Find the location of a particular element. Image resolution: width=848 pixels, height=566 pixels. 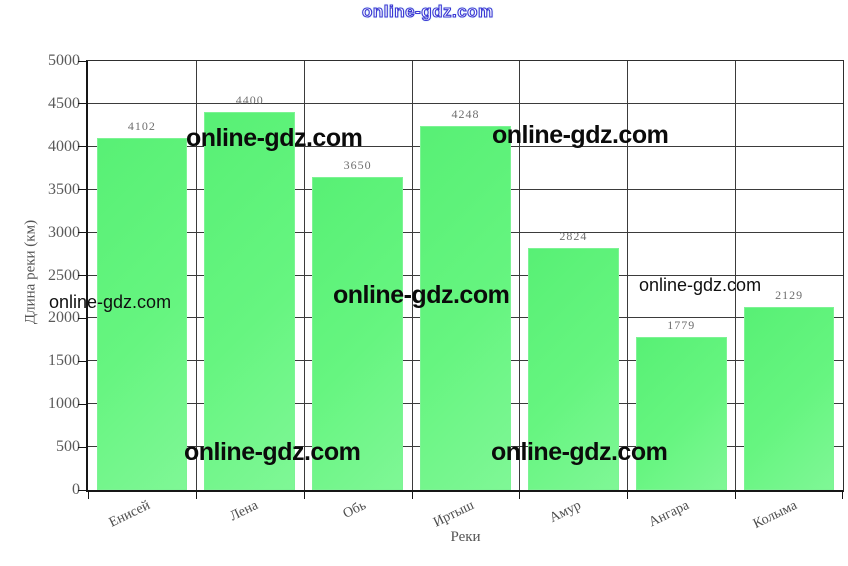

bar-value-label: 4102 is located at coordinates (141, 126).